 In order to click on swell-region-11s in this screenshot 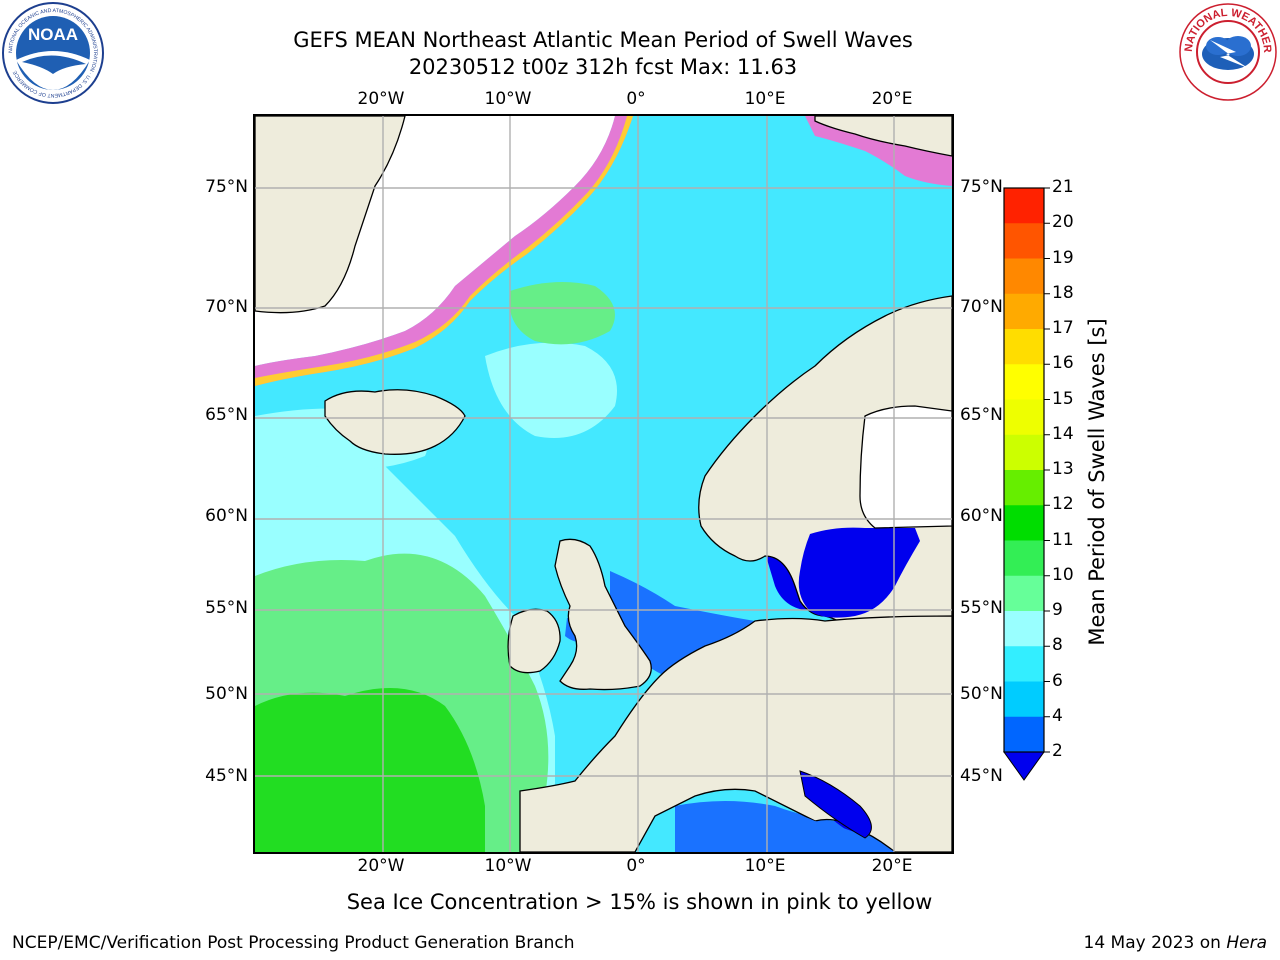, I will do `click(370, 770)`.